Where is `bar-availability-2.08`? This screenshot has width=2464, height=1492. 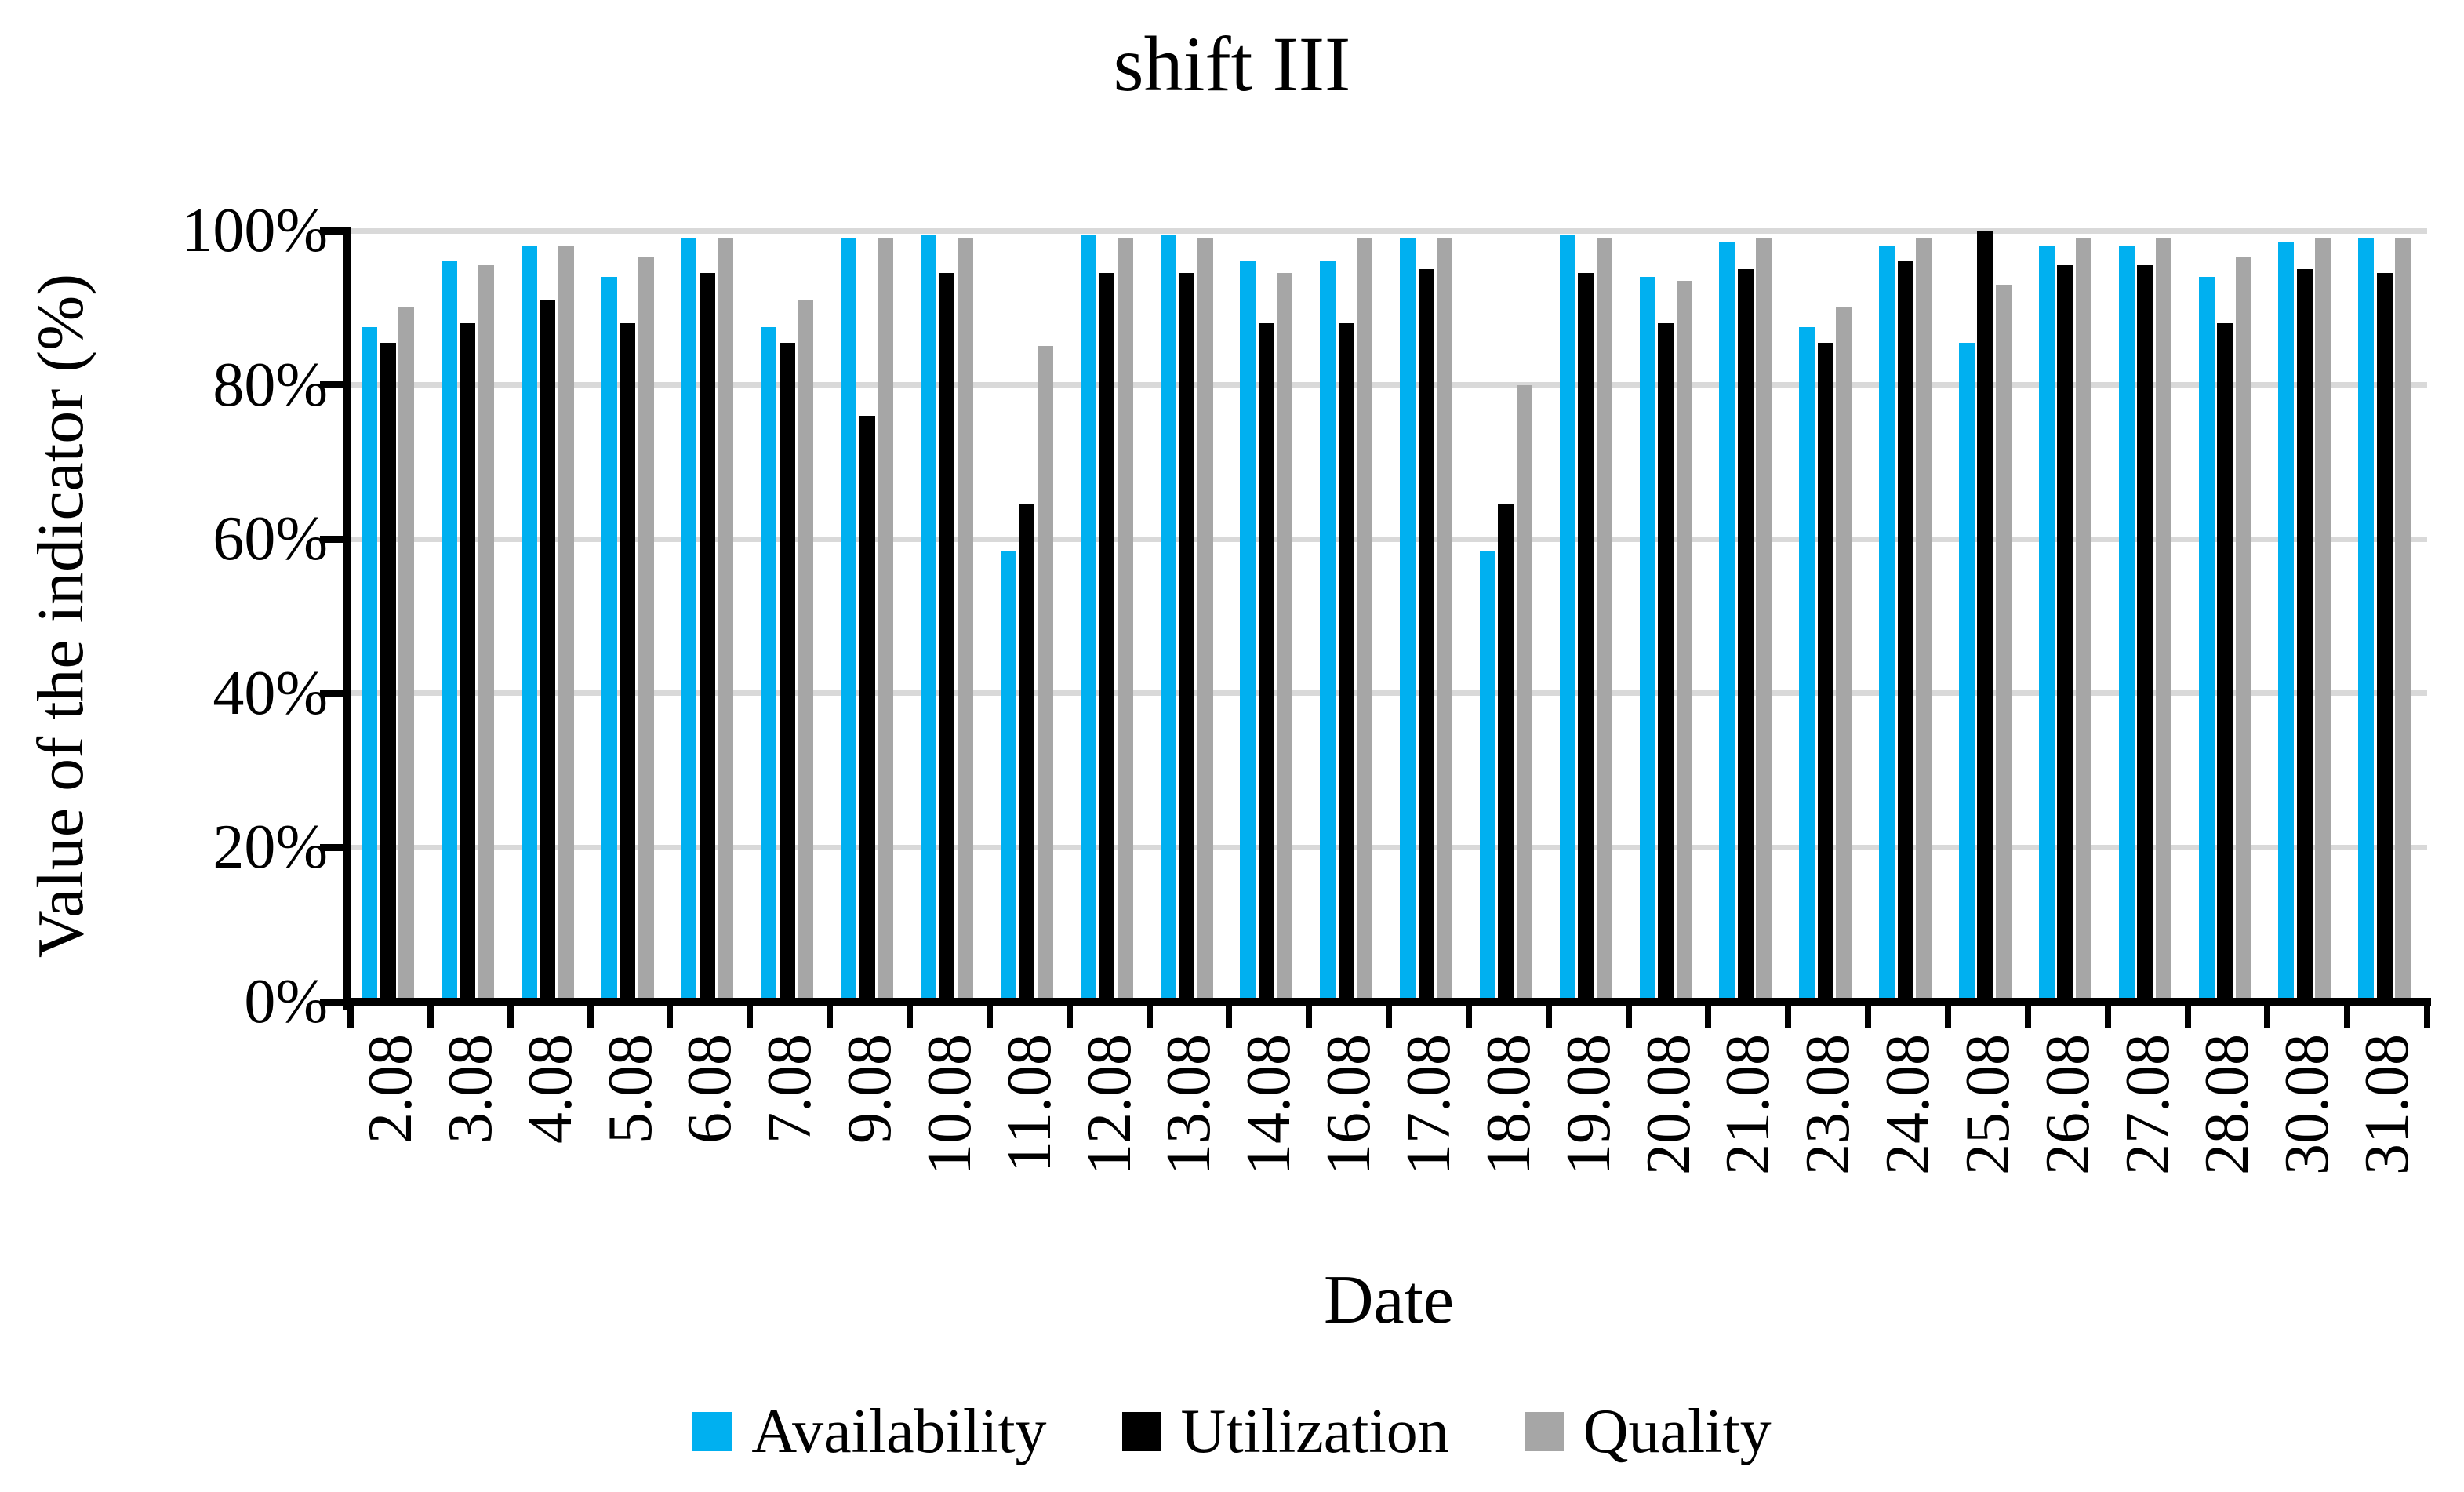 bar-availability-2.08 is located at coordinates (369, 664).